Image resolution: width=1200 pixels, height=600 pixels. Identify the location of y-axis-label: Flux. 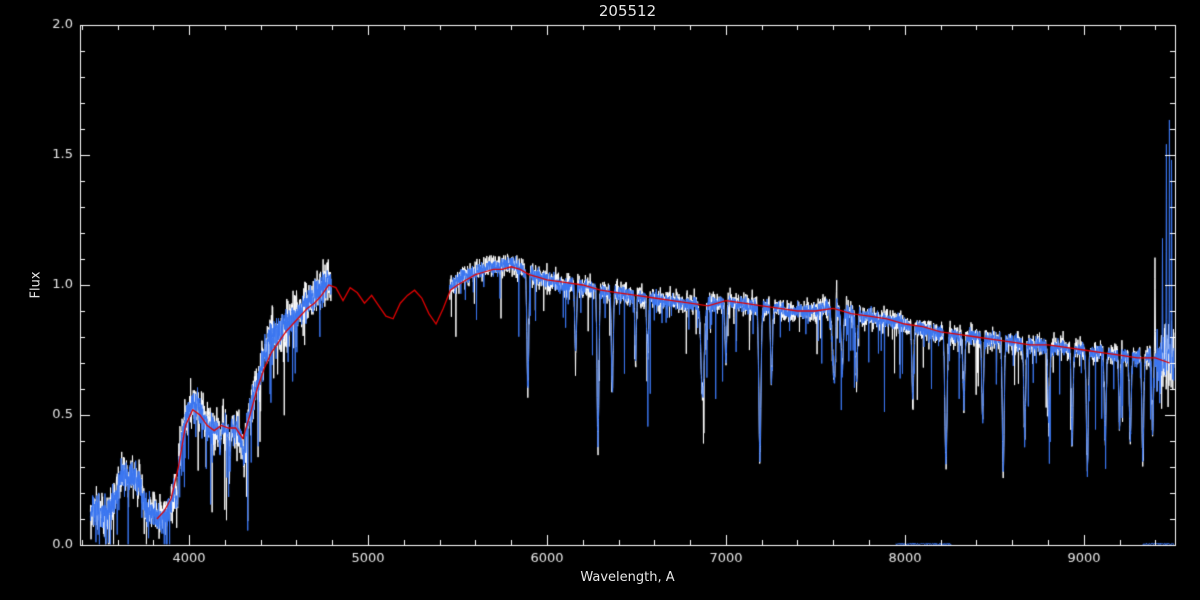
(36, 285).